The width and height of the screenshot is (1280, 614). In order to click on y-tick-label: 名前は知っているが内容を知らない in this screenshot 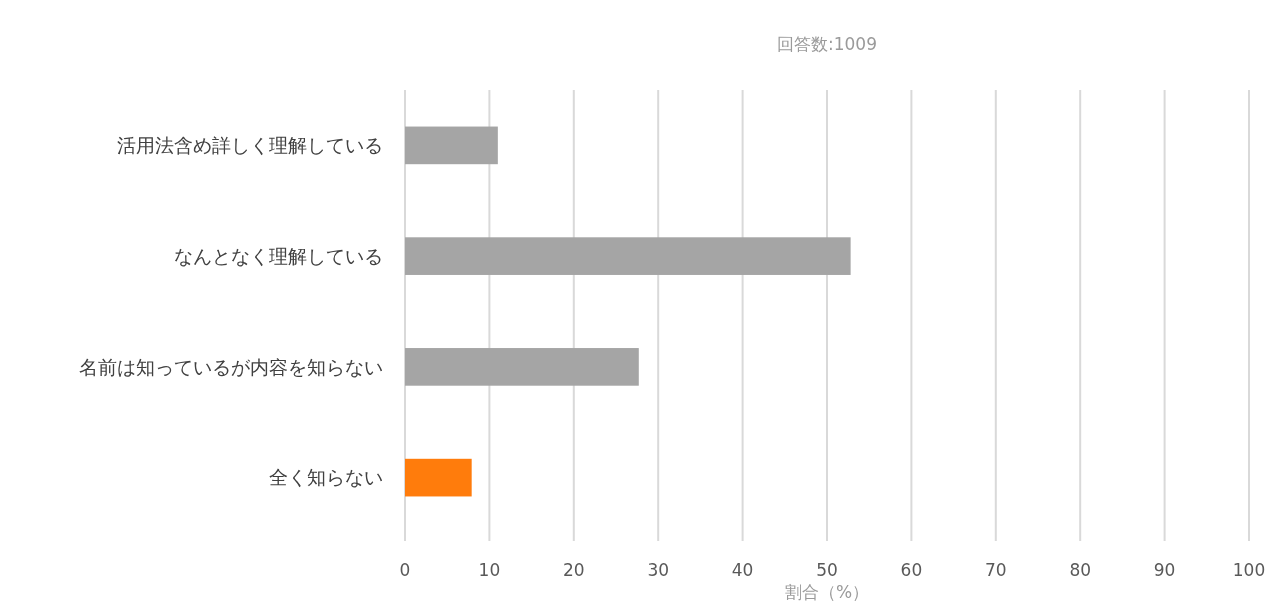, I will do `click(231, 366)`.